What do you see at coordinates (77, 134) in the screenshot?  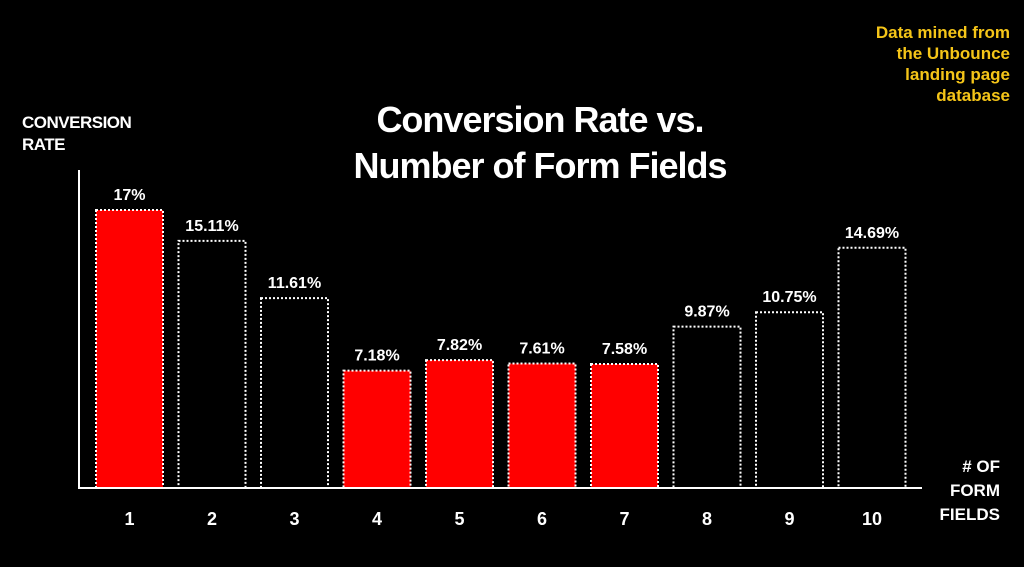 I see `y-axis-label: CONVERSION RATE` at bounding box center [77, 134].